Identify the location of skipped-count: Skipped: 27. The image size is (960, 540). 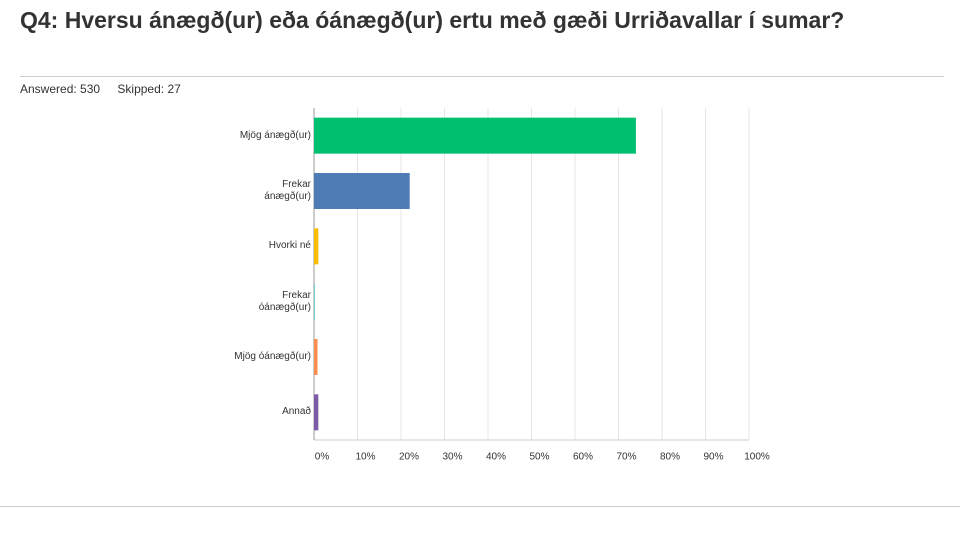
(149, 89).